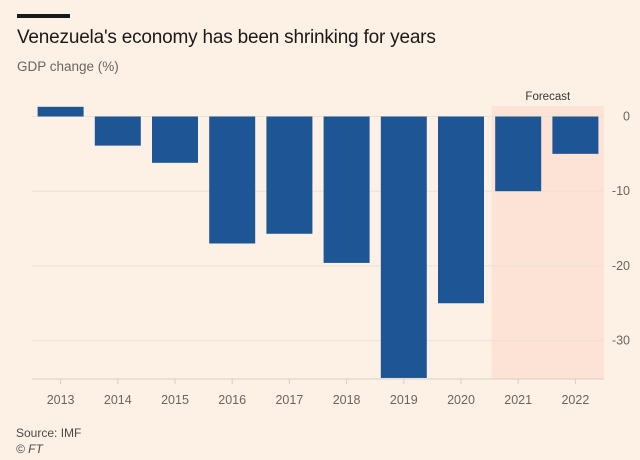 This screenshot has height=460, width=640. What do you see at coordinates (68, 66) in the screenshot?
I see `chart-subtitle: GDP change (%)` at bounding box center [68, 66].